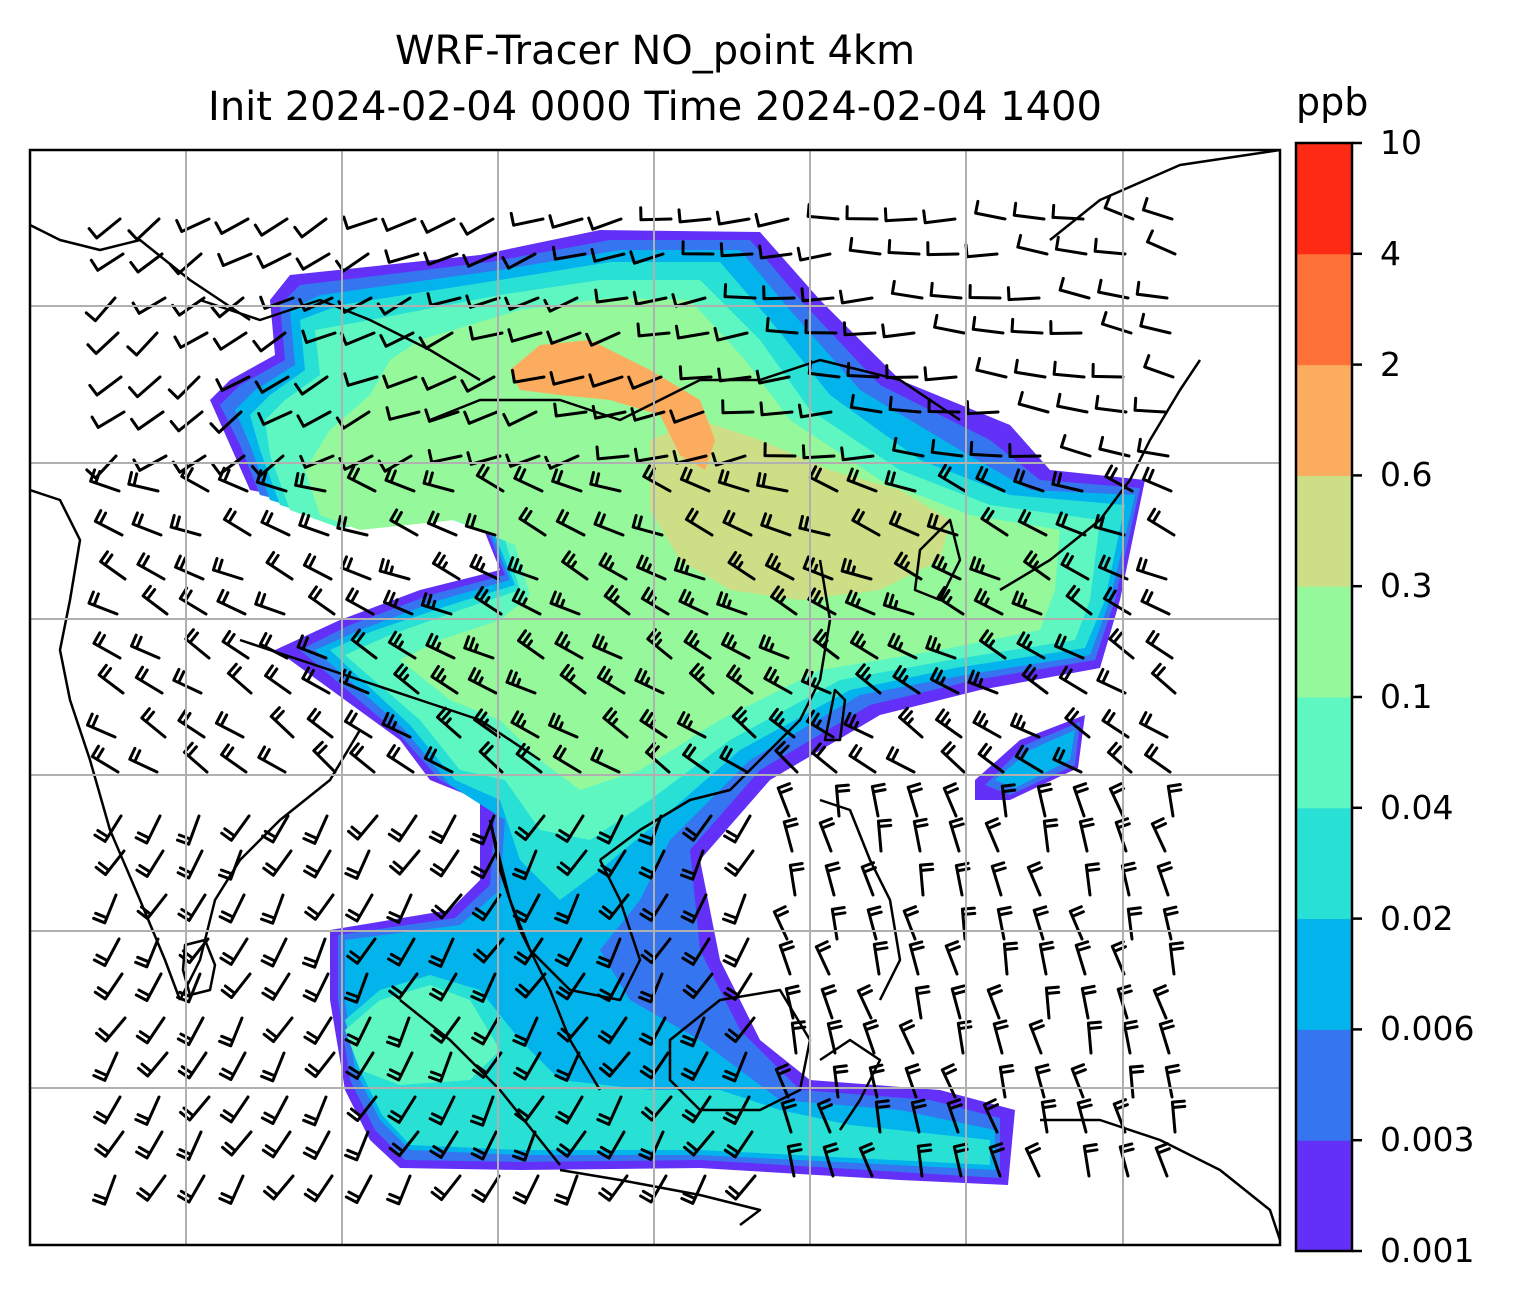  What do you see at coordinates (1427, 1140) in the screenshot?
I see `colorbar-tick-label: 0.003` at bounding box center [1427, 1140].